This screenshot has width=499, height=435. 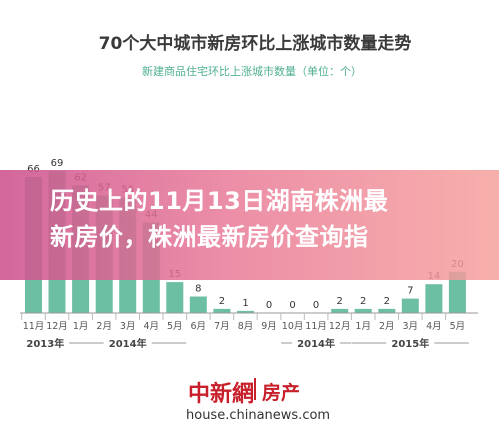 What do you see at coordinates (246, 326) in the screenshot?
I see `x-tick-label: 8月` at bounding box center [246, 326].